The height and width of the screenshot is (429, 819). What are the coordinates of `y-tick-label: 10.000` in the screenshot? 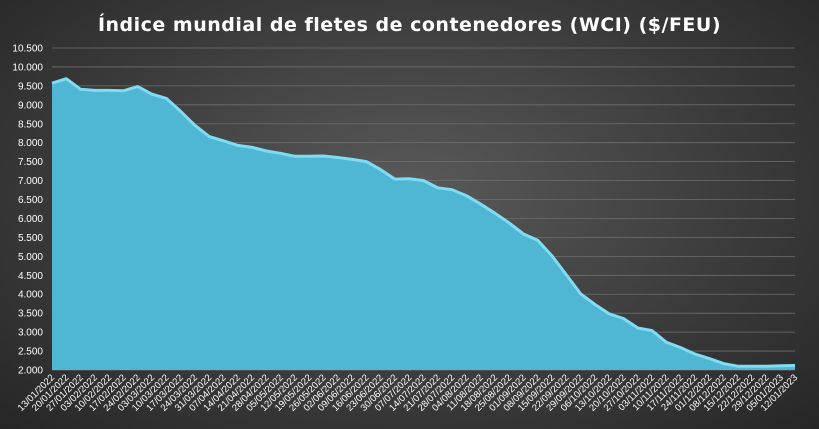 It's located at (27, 67).